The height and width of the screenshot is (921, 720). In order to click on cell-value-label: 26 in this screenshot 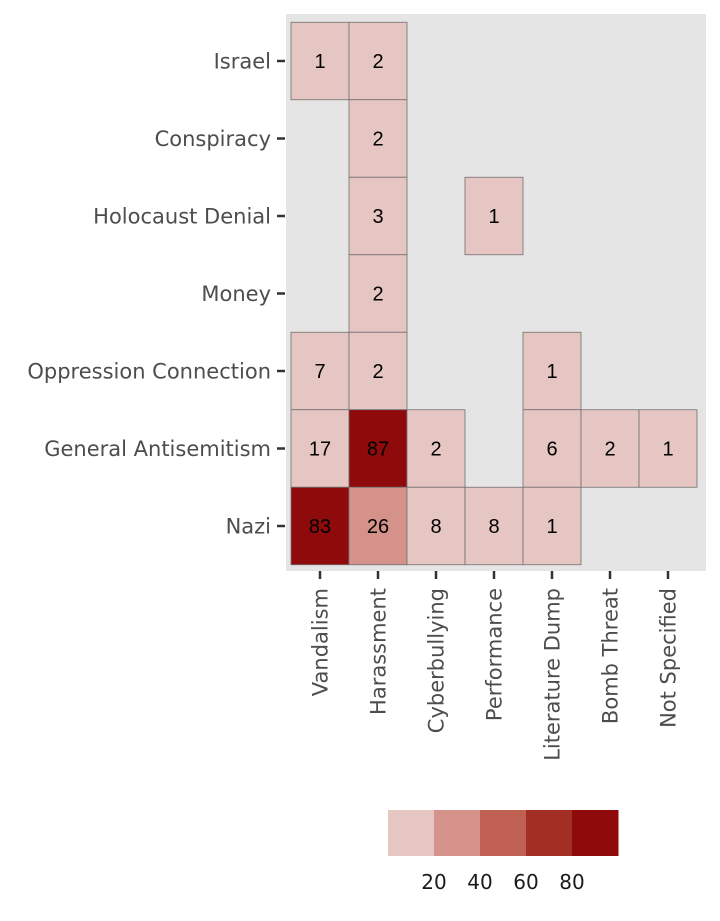, I will do `click(378, 527)`.